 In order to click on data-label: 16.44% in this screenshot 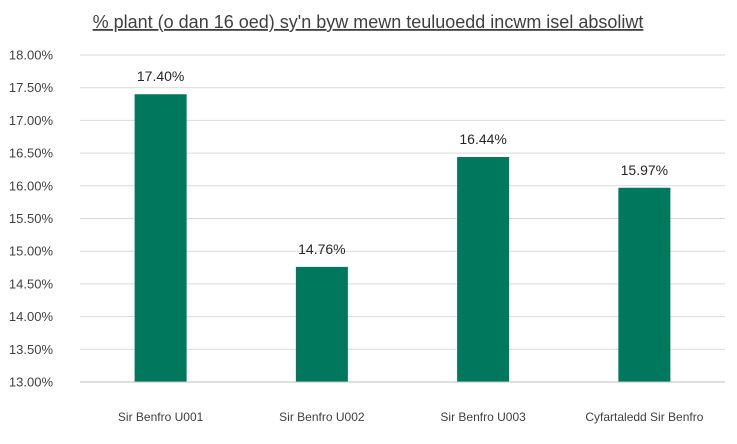, I will do `click(482, 139)`.